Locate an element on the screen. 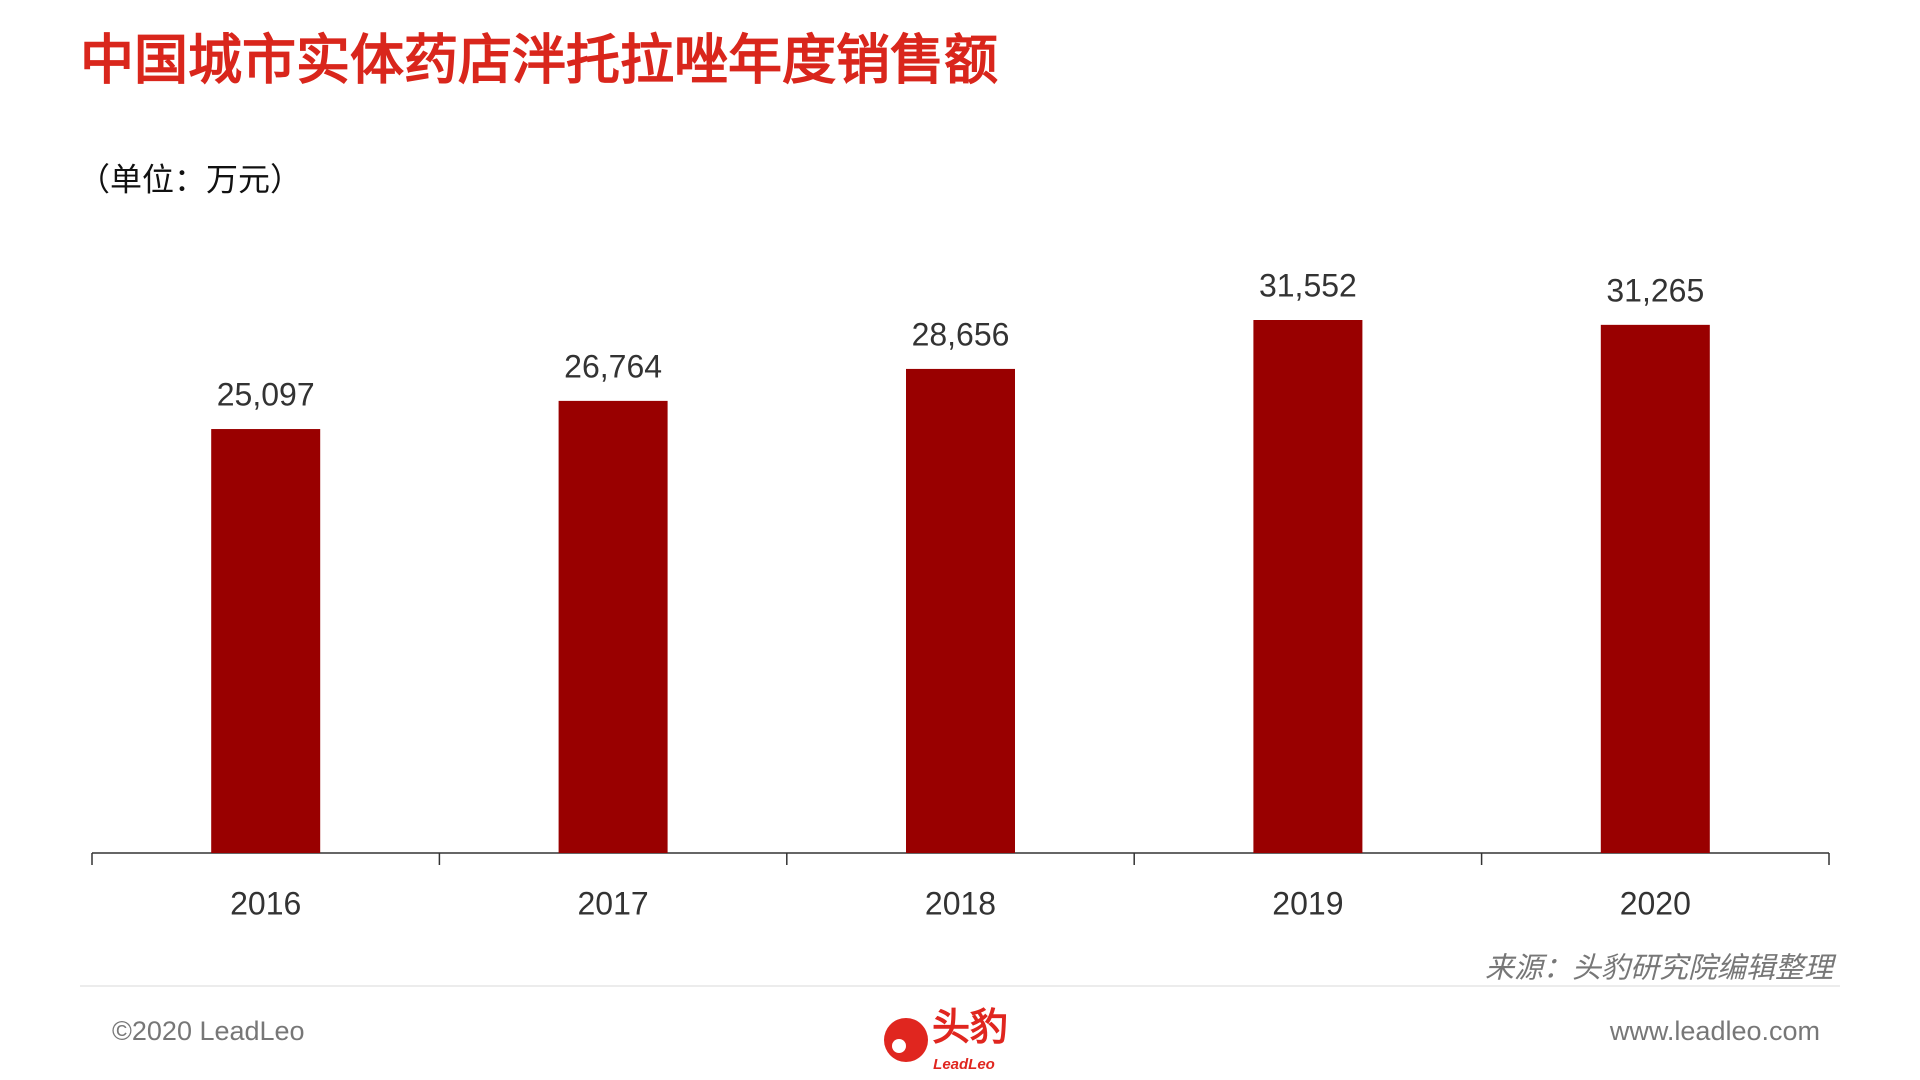 The width and height of the screenshot is (1920, 1080). logo-text: 头豹 is located at coordinates (970, 1028).